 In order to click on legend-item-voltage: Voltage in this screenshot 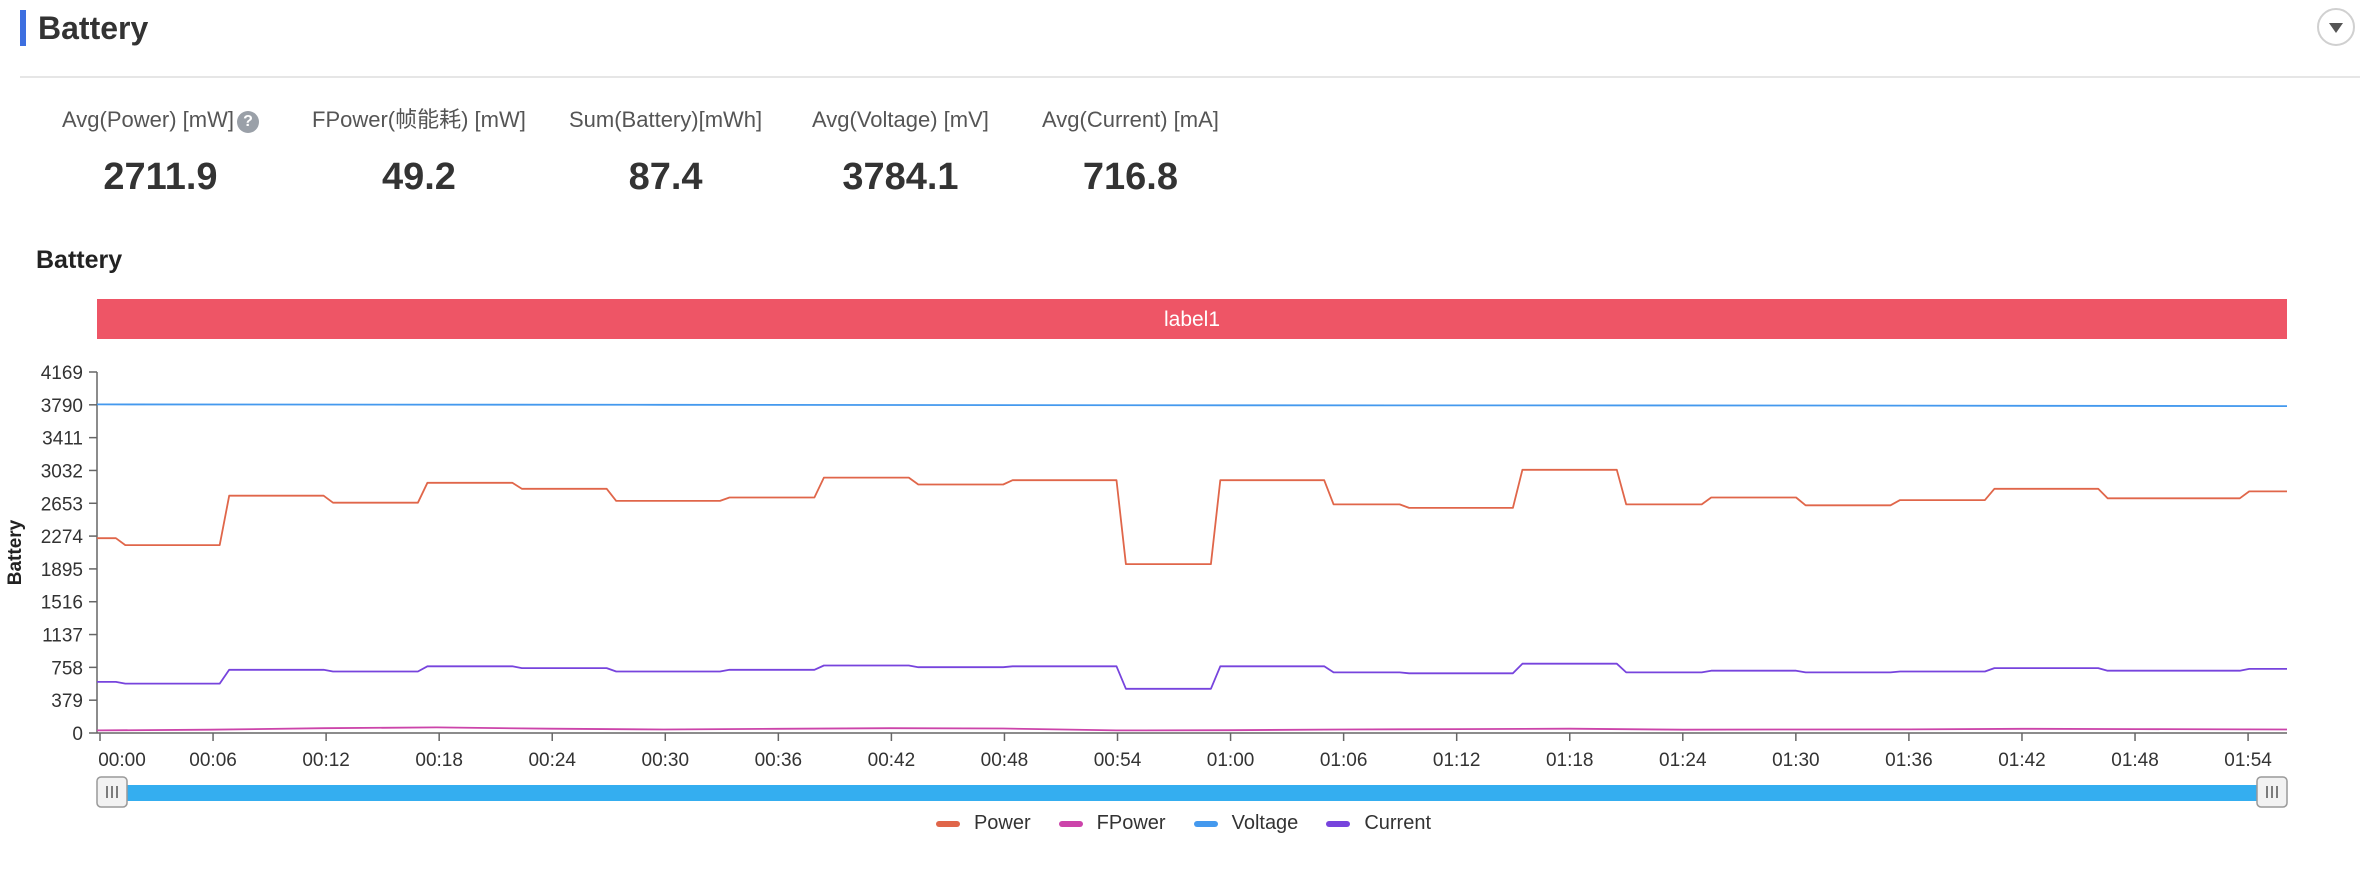, I will do `click(1246, 823)`.